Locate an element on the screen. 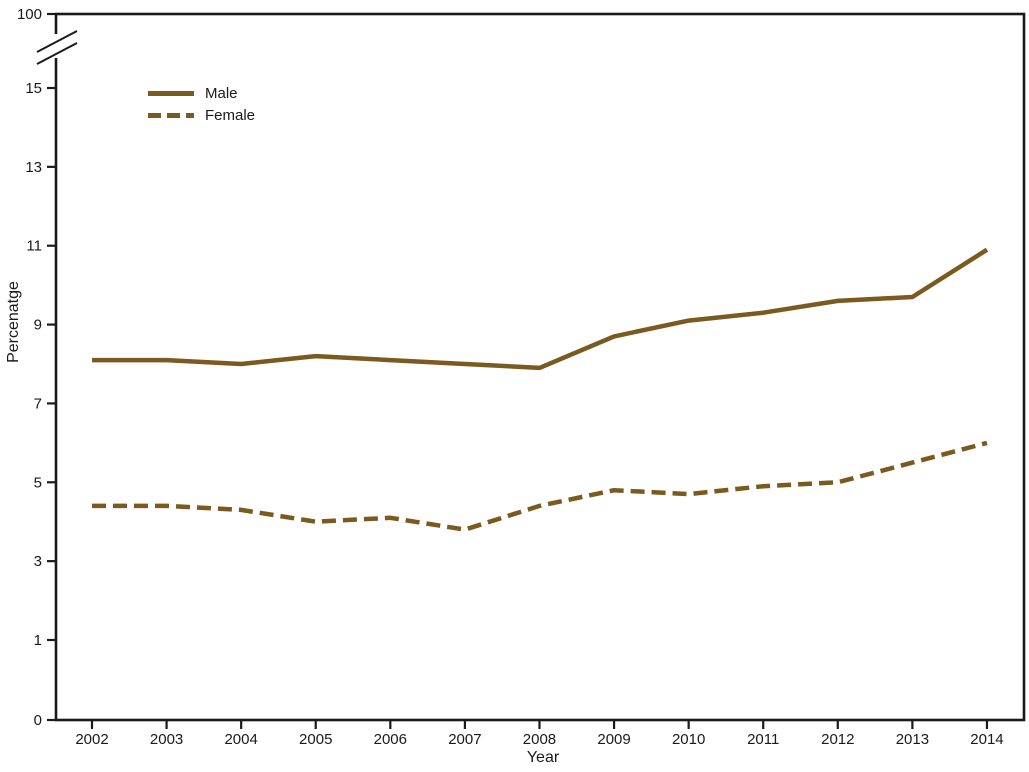  x-tick-label: 2014 is located at coordinates (986, 739).